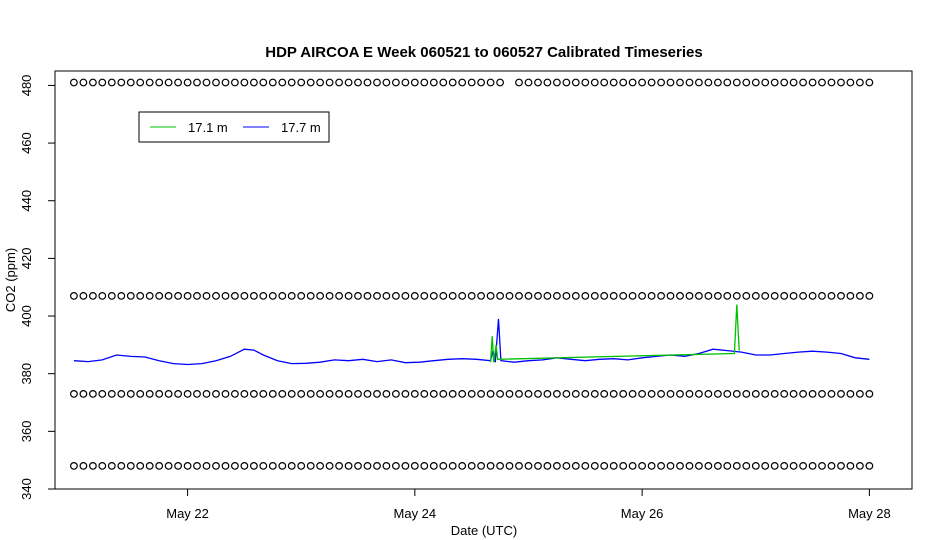 The image size is (936, 540). I want to click on y-tick-label: 400, so click(26, 316).